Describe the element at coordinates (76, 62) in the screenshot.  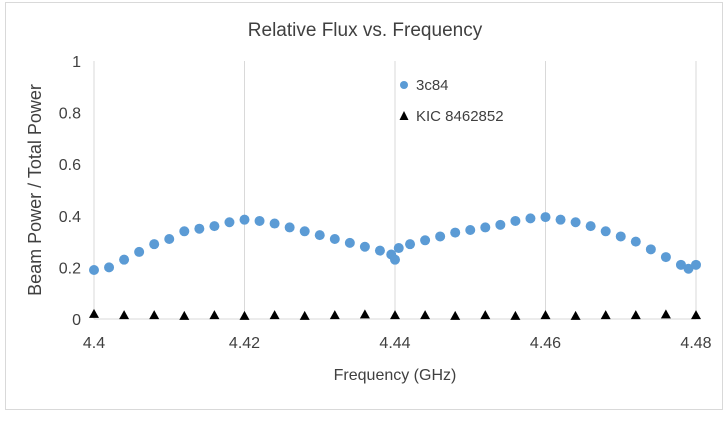
I see `y-tick-label: 1` at that location.